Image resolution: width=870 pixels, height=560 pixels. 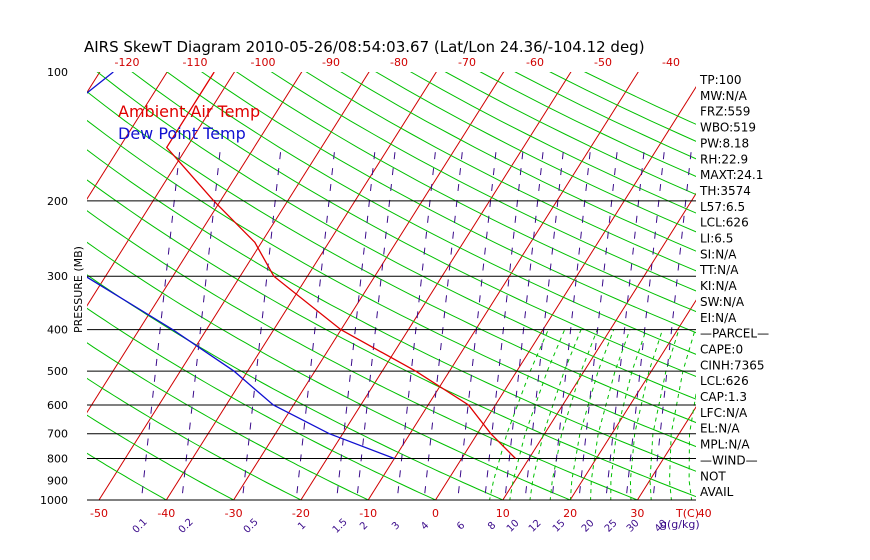 What do you see at coordinates (713, 476) in the screenshot?
I see `index-label: NOT` at bounding box center [713, 476].